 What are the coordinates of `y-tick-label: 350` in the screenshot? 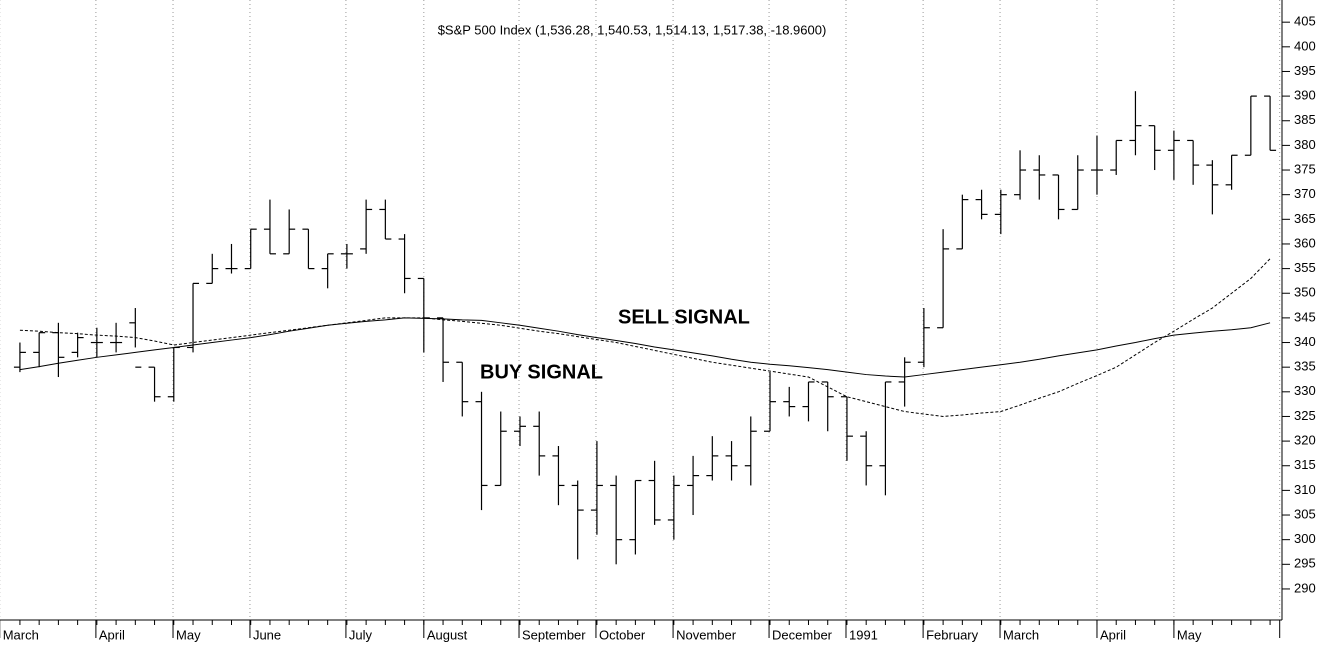 It's located at (1305, 292).